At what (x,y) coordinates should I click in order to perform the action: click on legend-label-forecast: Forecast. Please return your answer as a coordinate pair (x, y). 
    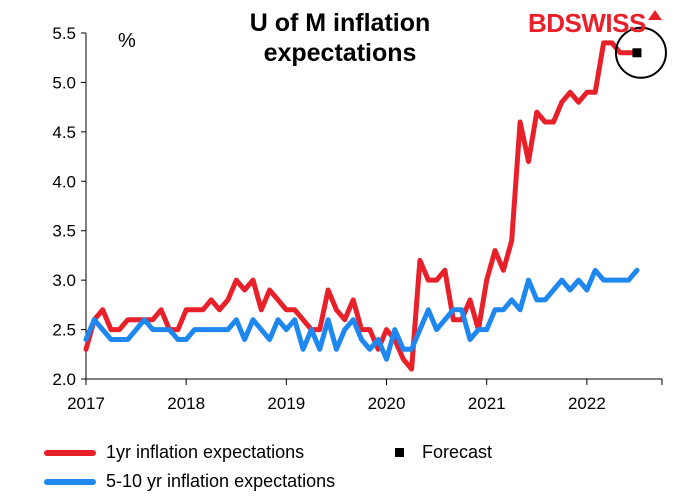
    Looking at the image, I should click on (457, 452).